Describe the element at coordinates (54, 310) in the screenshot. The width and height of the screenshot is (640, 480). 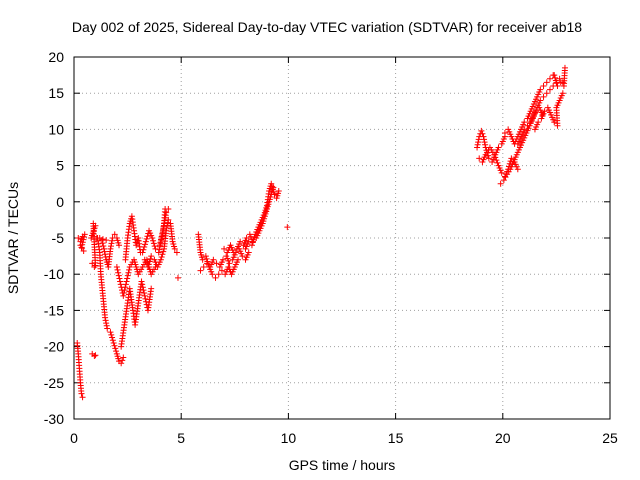
I see `y-tick-label: -15` at that location.